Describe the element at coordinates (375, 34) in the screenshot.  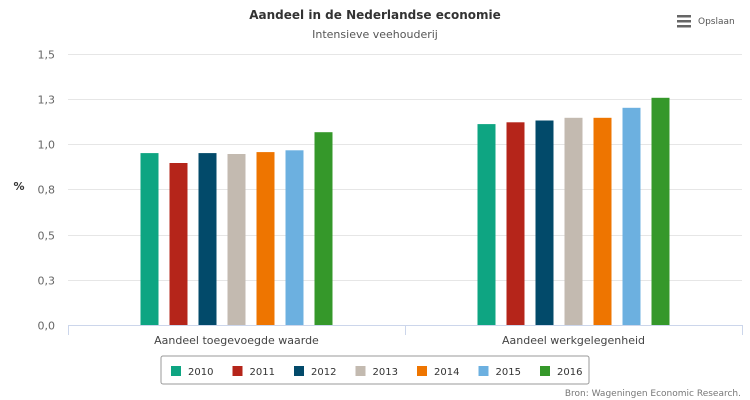
I see `chart-subtitle: Intensieve veehouderij` at that location.